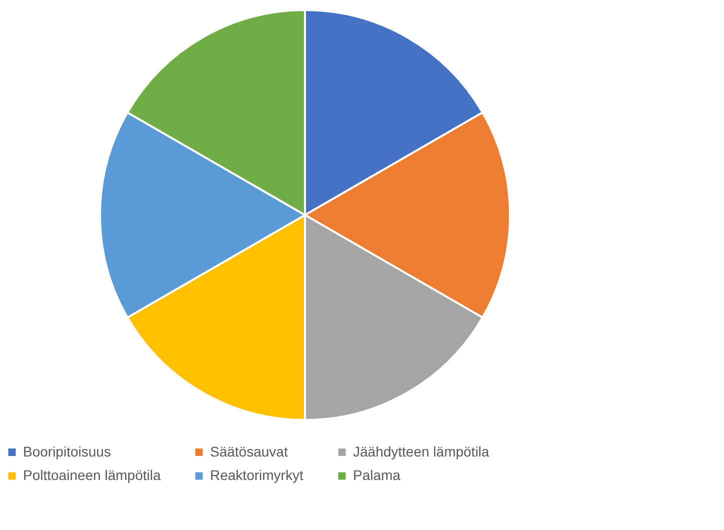 The image size is (724, 530). Describe the element at coordinates (249, 451) in the screenshot. I see `legend-label: Säätösauvat` at that location.